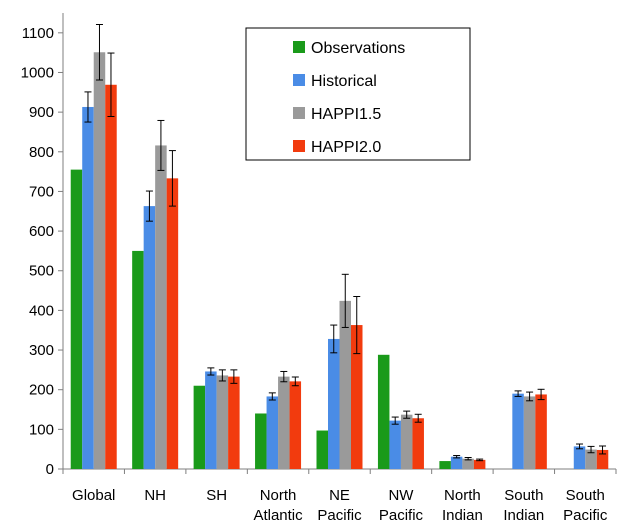 The image size is (622, 528). Describe the element at coordinates (278, 515) in the screenshot. I see `x-category-label-line: Atlantic` at that location.